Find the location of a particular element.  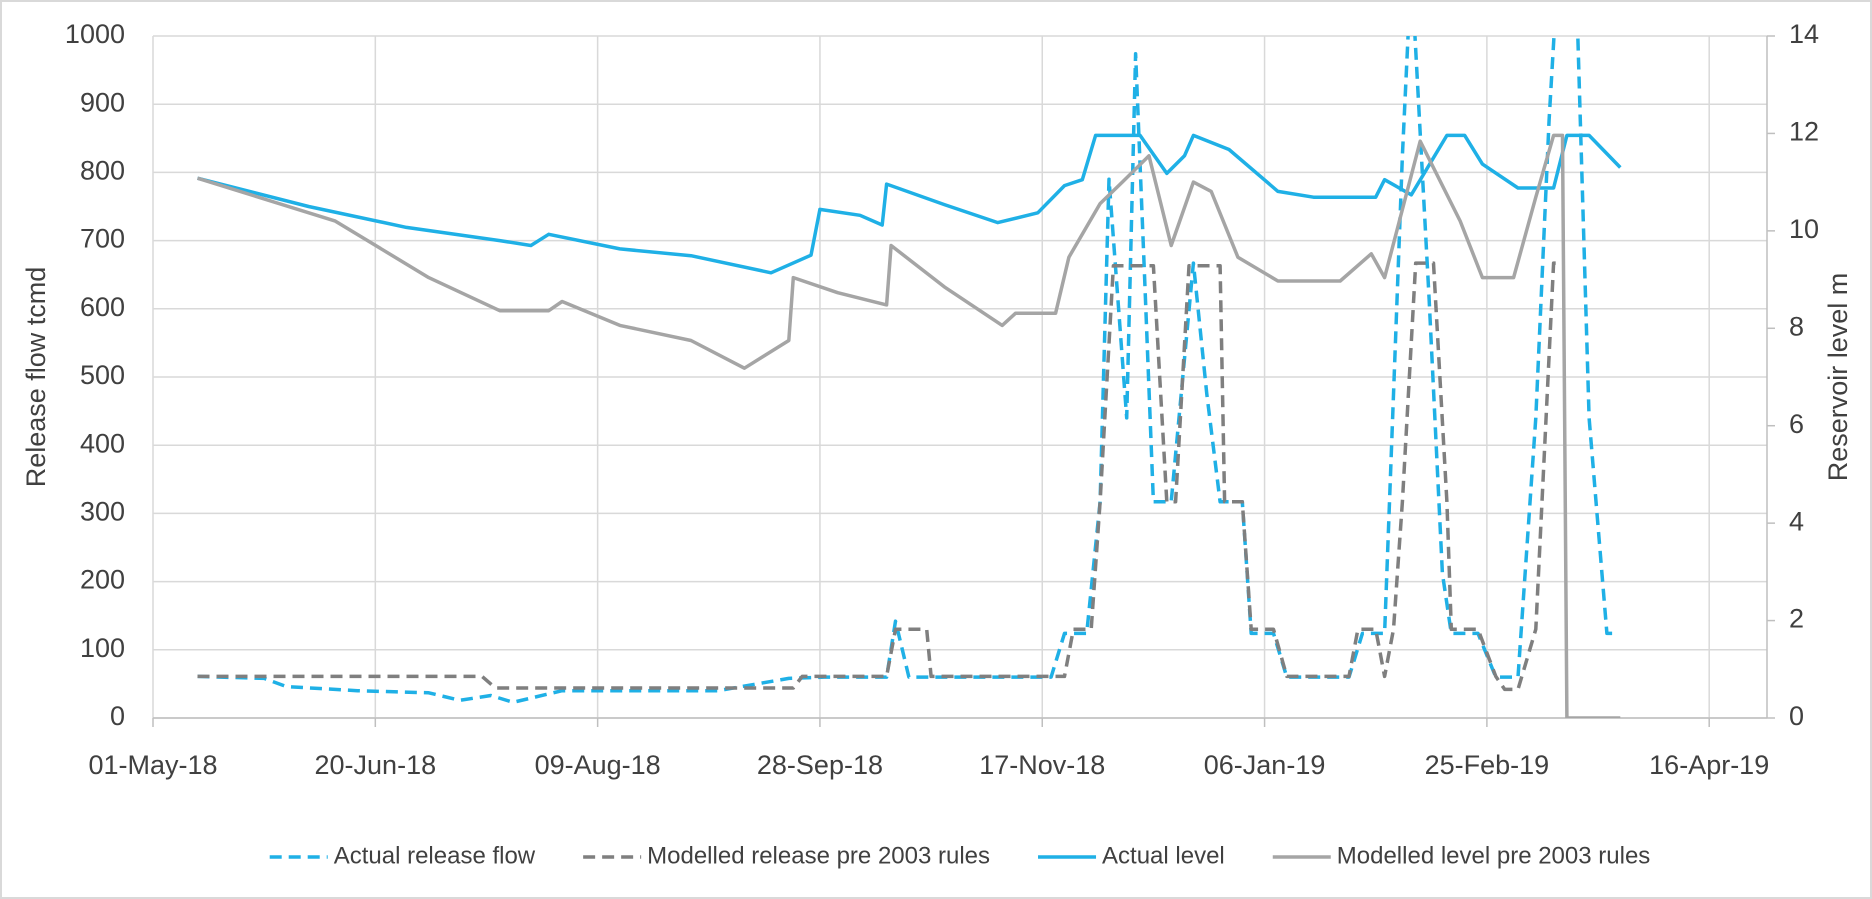

x-tick-label: 16-Apr-19 is located at coordinates (1709, 765).